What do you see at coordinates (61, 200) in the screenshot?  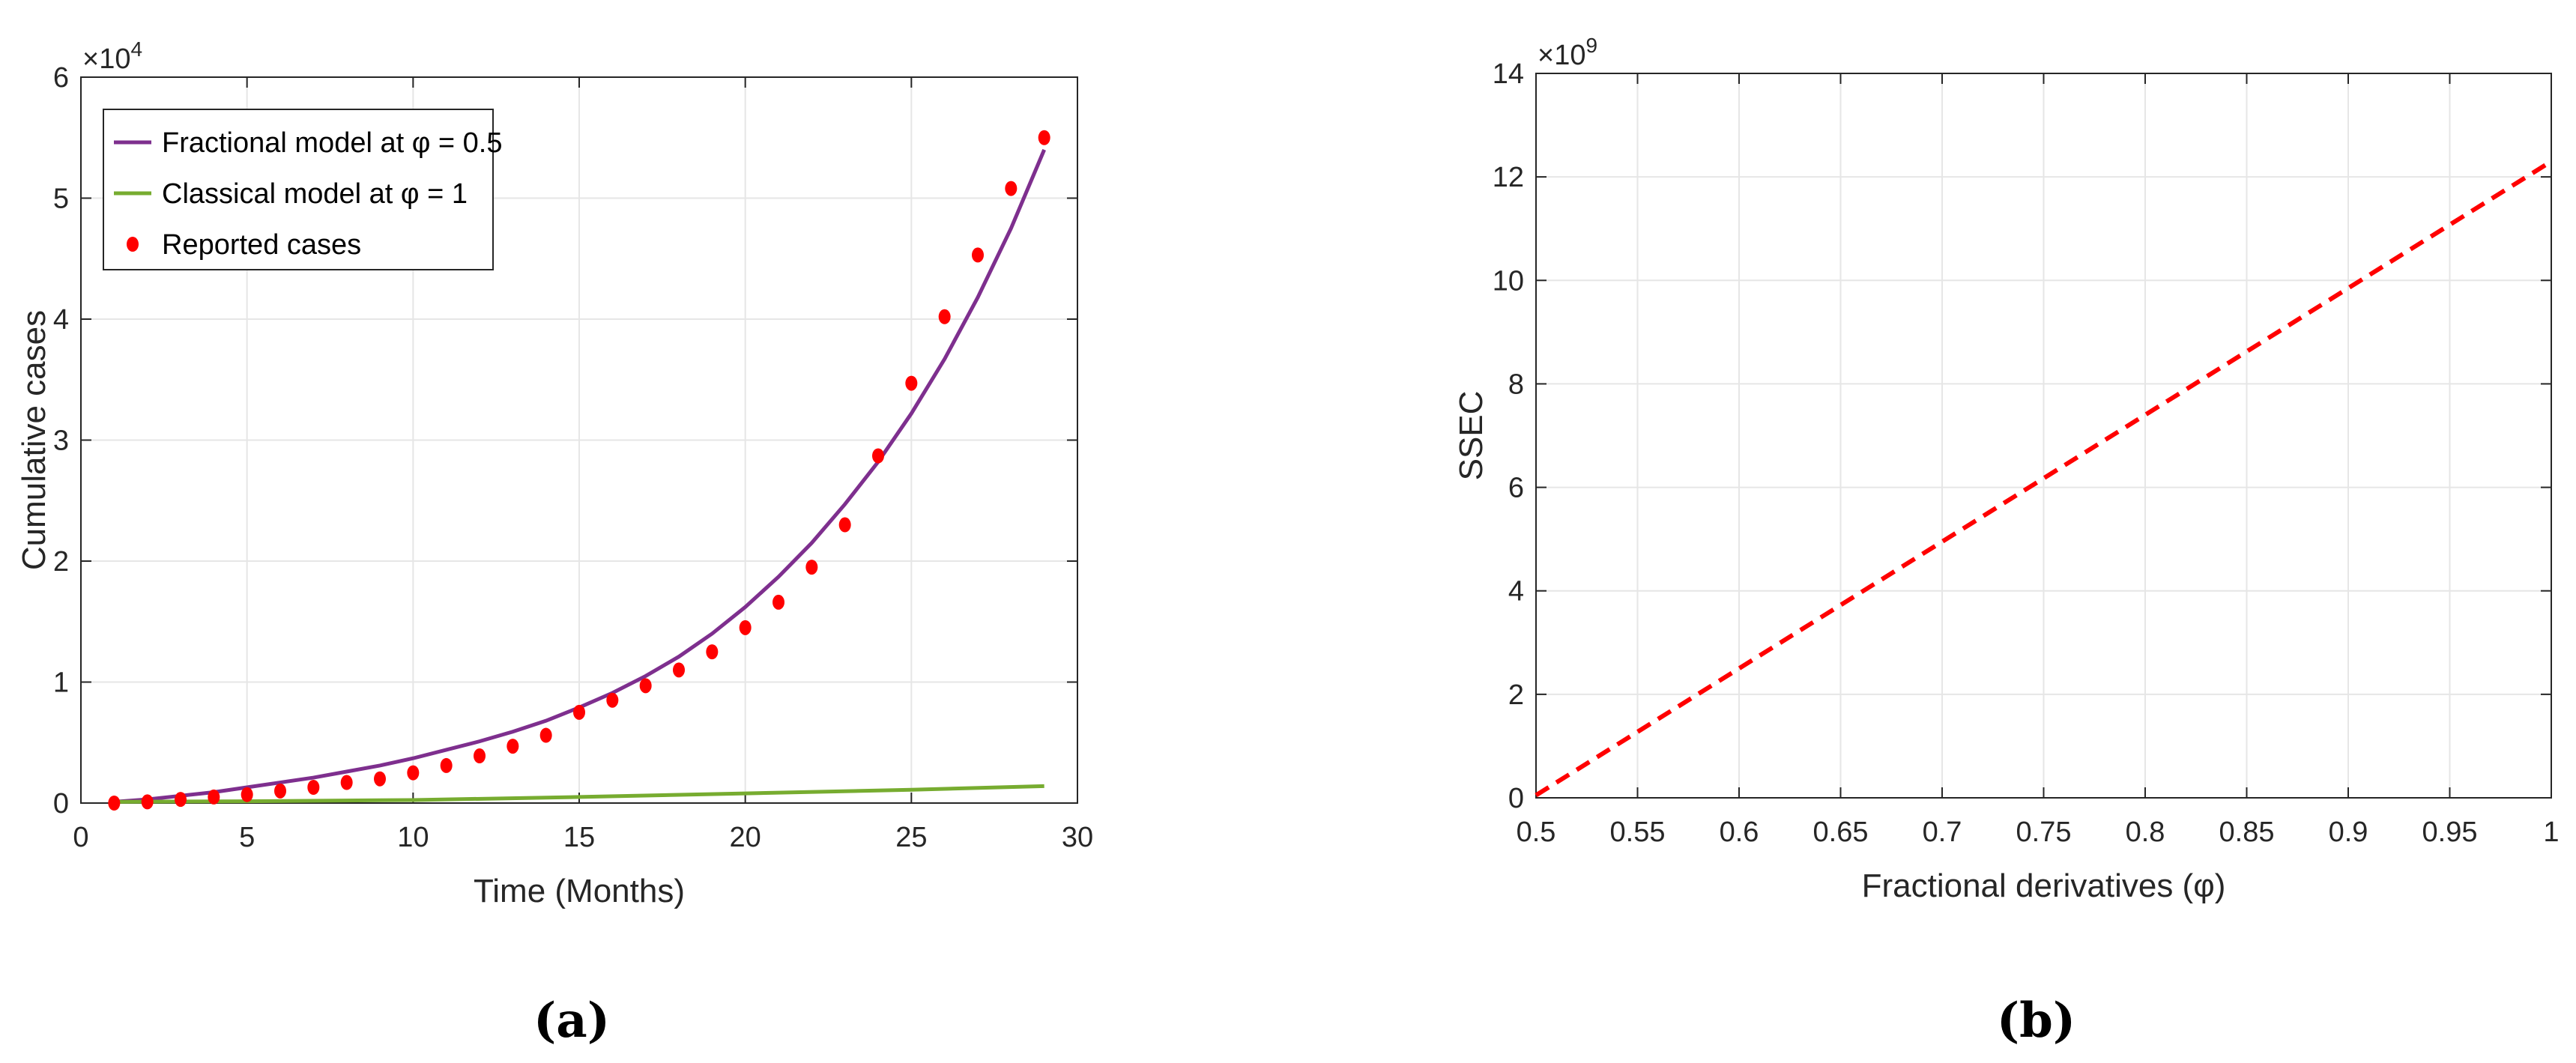 I see `y-tick-label: 5` at bounding box center [61, 200].